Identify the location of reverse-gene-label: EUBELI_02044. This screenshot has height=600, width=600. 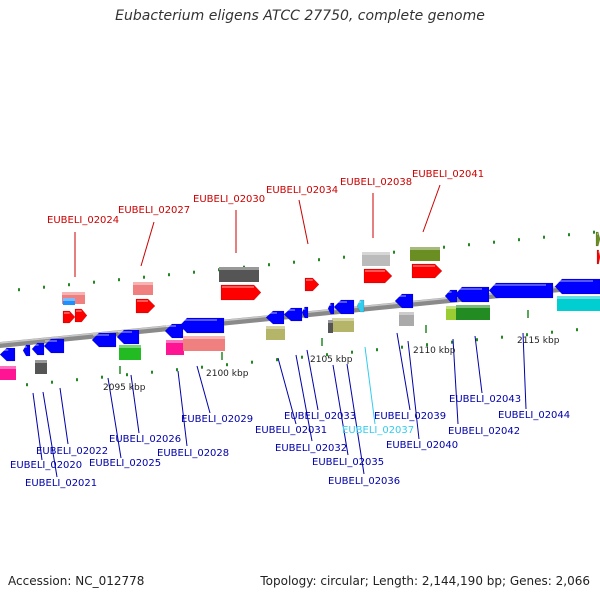
(534, 415).